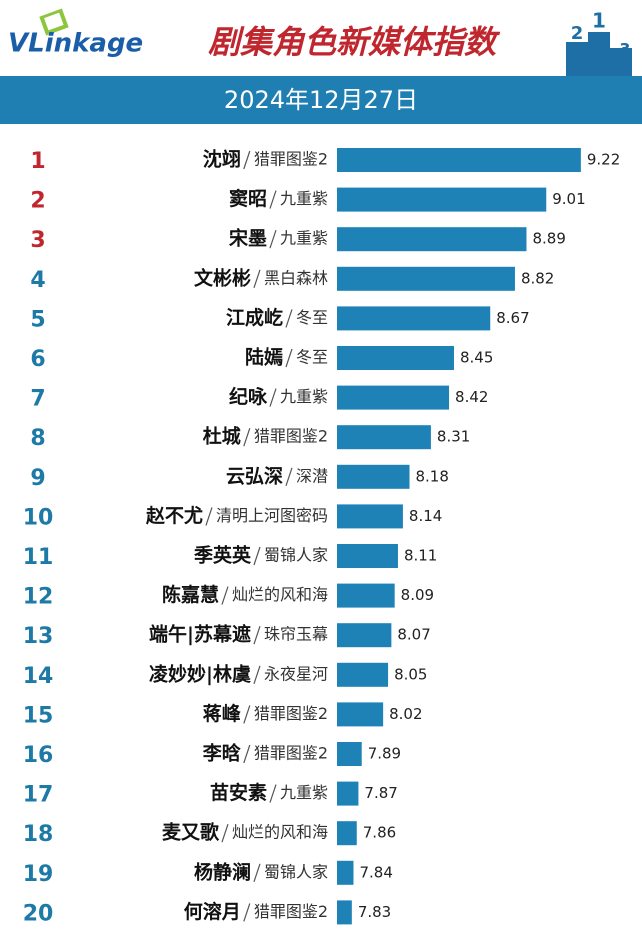 The image size is (642, 943). I want to click on rank: 1, so click(37, 161).